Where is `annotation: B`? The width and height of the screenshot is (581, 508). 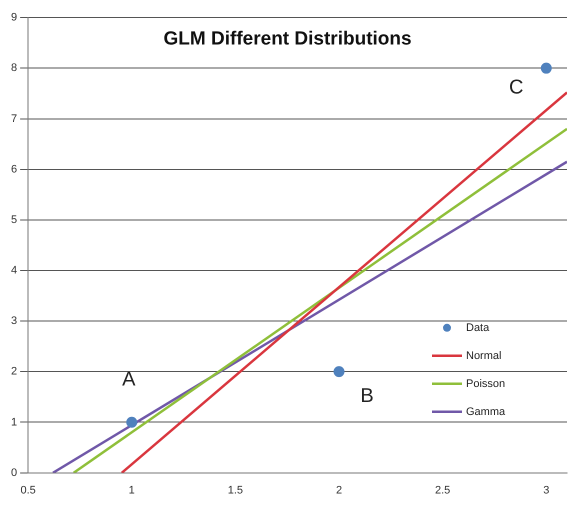 annotation: B is located at coordinates (367, 396).